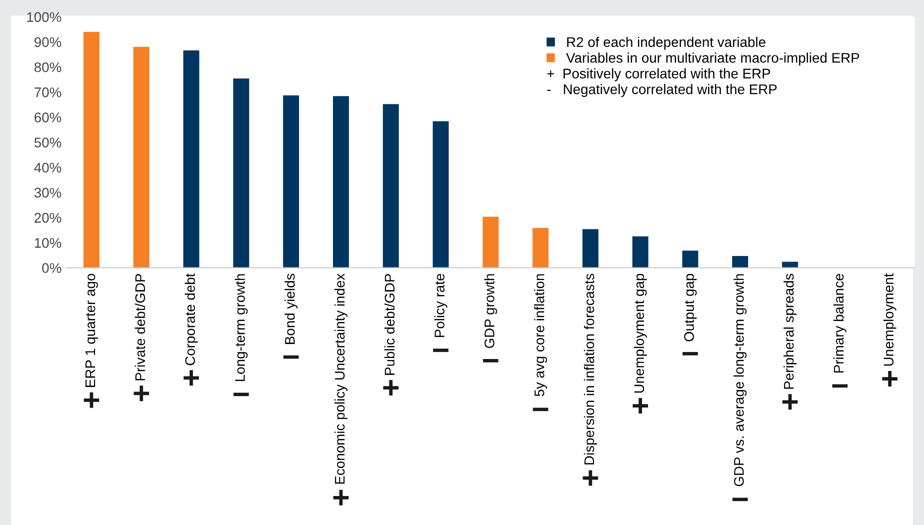 The image size is (924, 525). What do you see at coordinates (44, 17) in the screenshot?
I see `y-tick-label: 100%` at bounding box center [44, 17].